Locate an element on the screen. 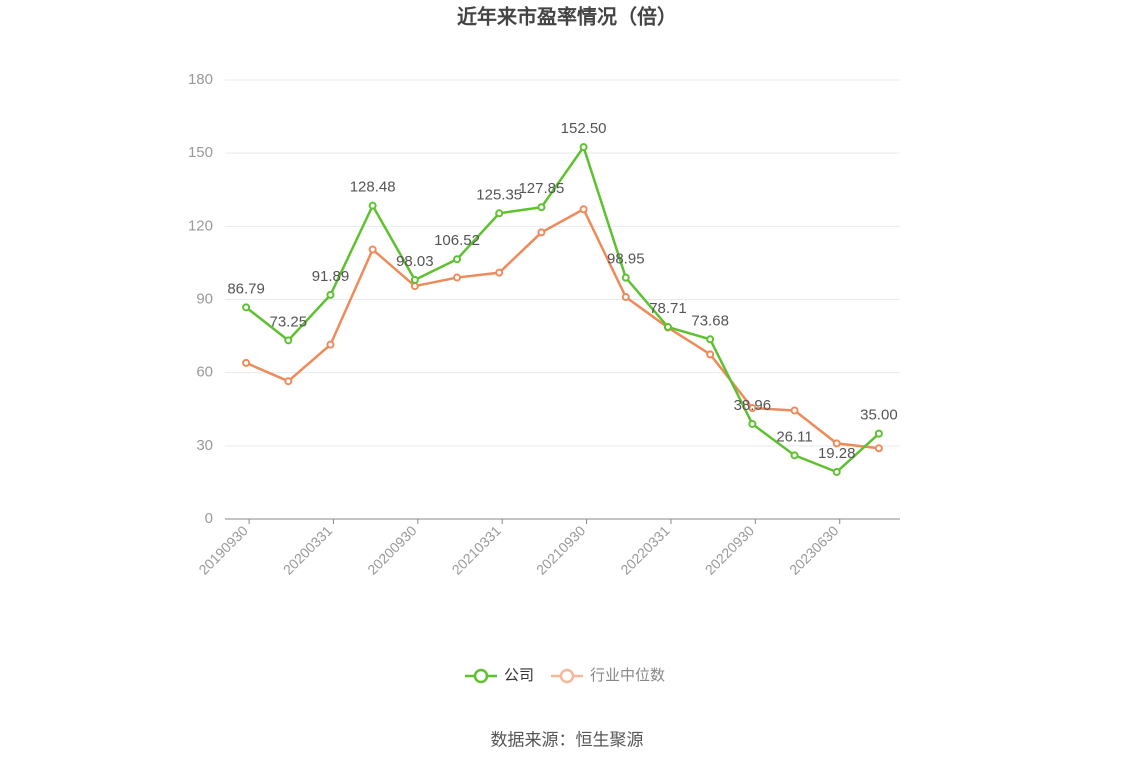 The image size is (1134, 771). chart-title: 近年来市盈率情况（倍） is located at coordinates (567, 16).